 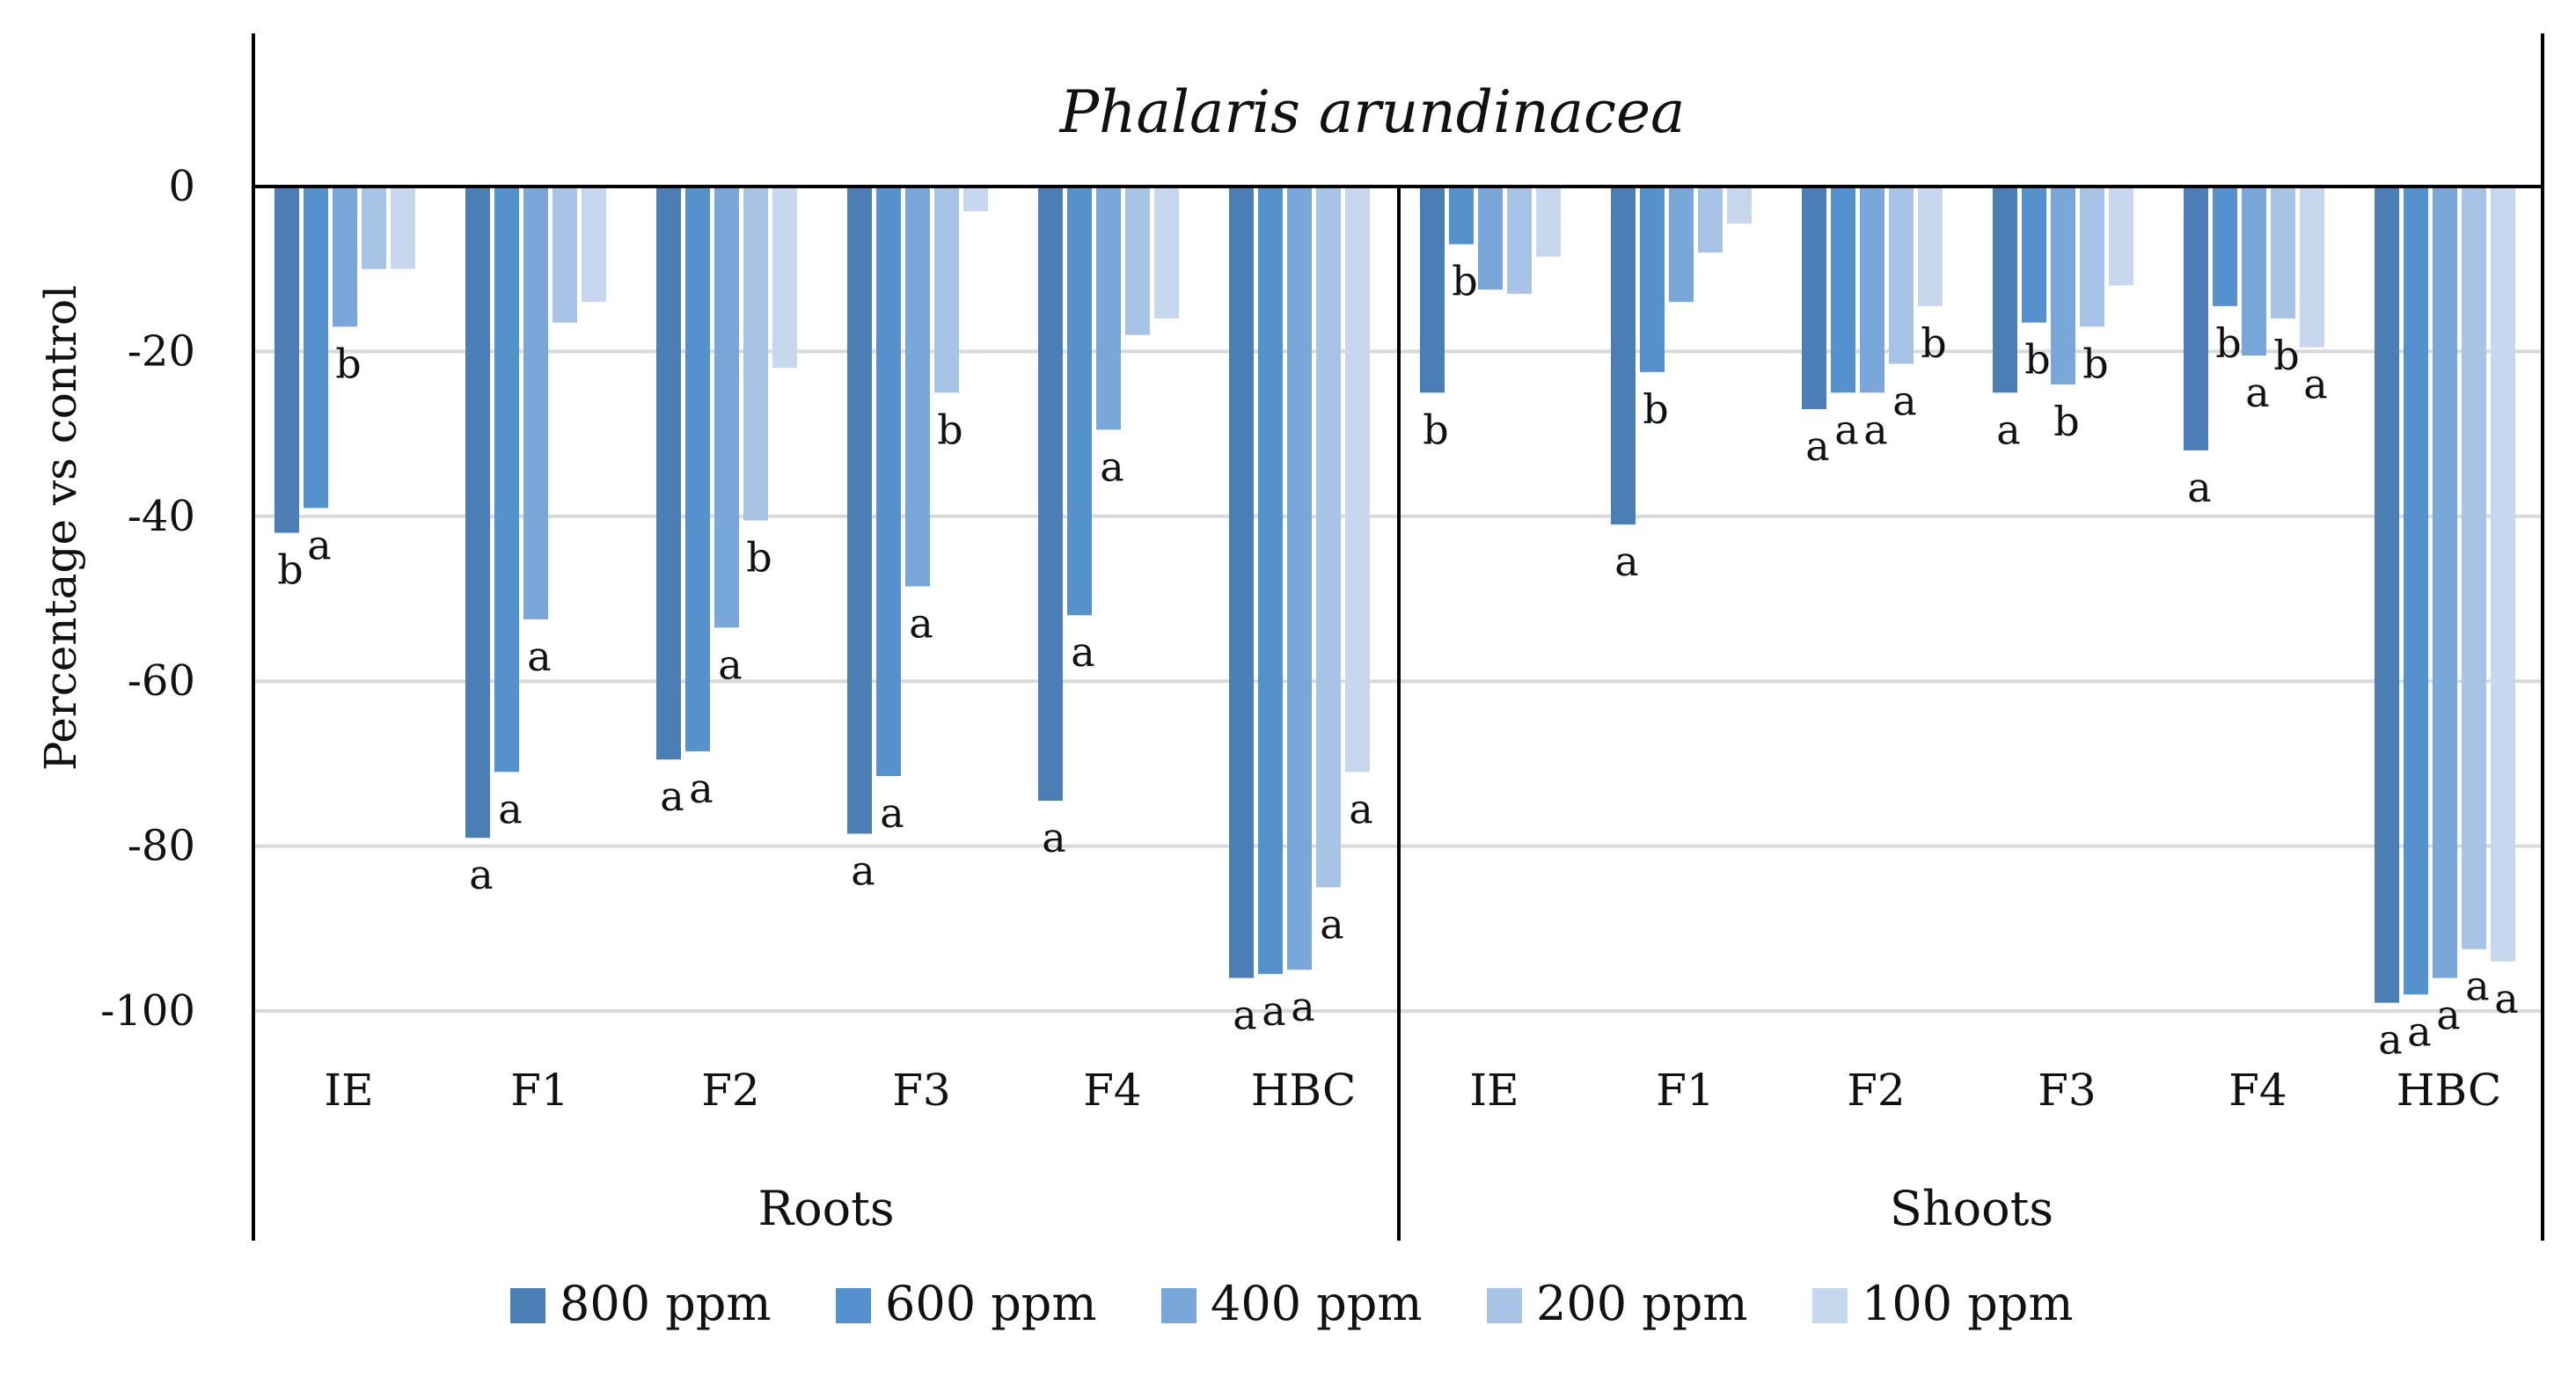 I want to click on legend: 800 ppm 600 ppm 400 ppm 200 ppm 100 ppm, so click(x=1292, y=1303).